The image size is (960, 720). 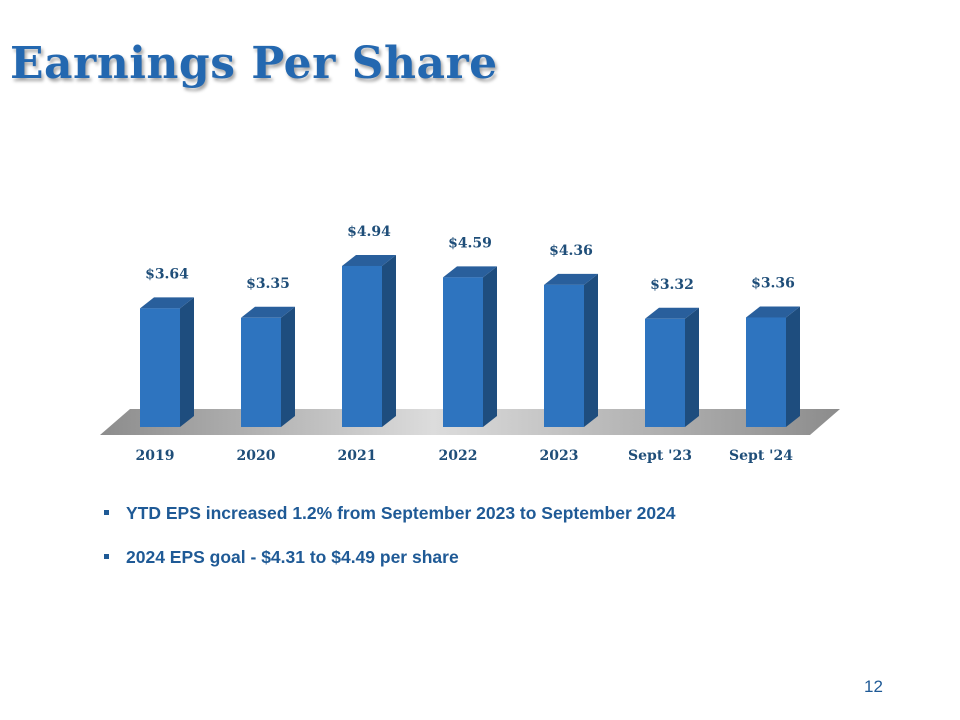 What do you see at coordinates (167, 274) in the screenshot?
I see `bar-value-label: $3.64` at bounding box center [167, 274].